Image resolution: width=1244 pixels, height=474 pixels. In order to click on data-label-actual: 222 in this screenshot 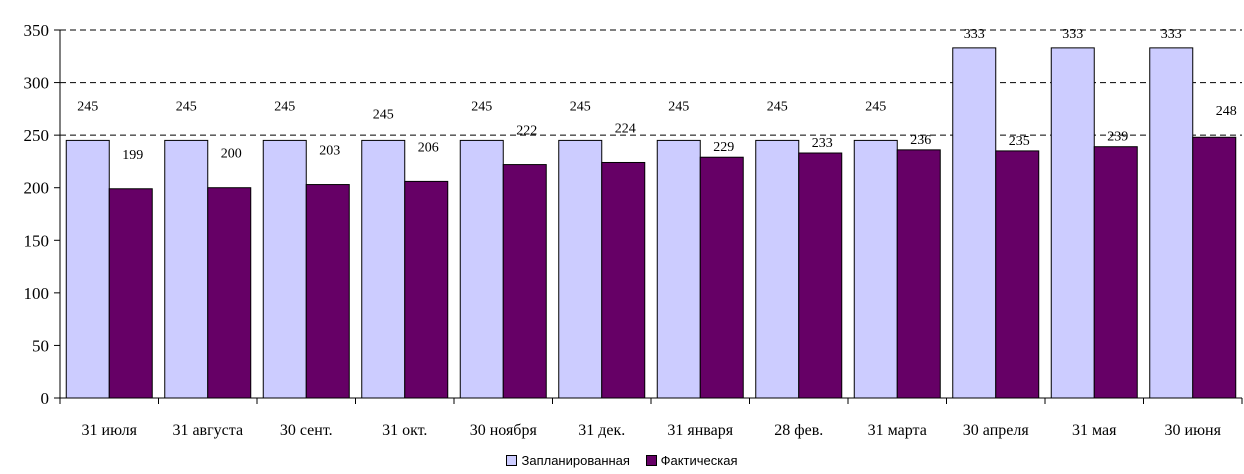, I will do `click(526, 131)`.